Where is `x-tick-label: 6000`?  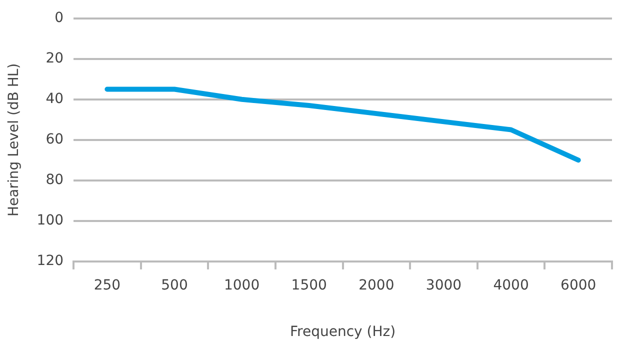
x-tick-label: 6000 is located at coordinates (578, 285).